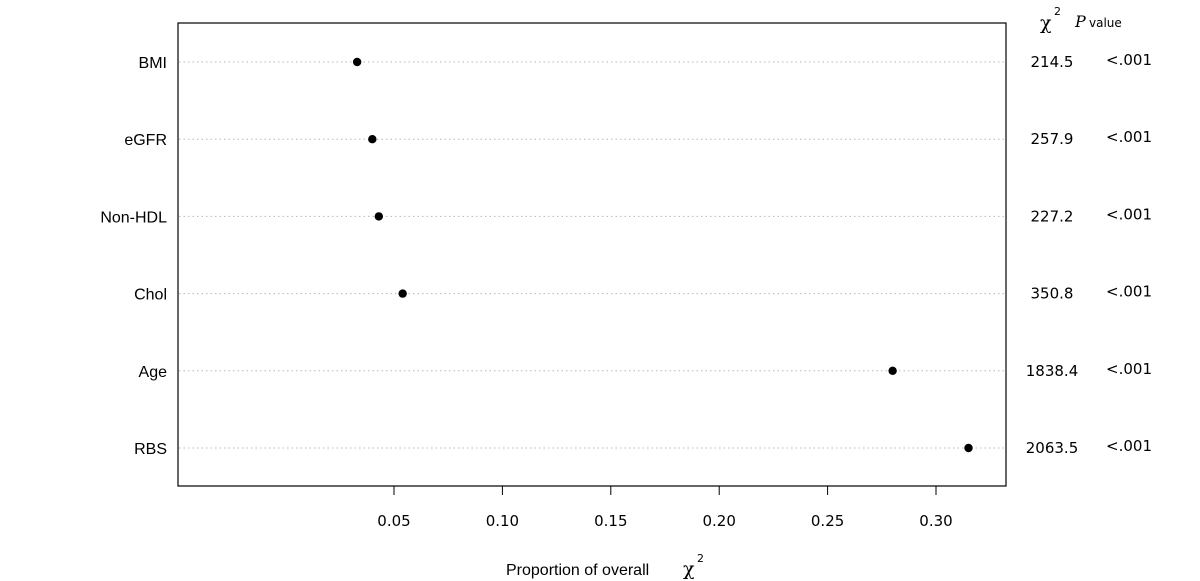  Describe the element at coordinates (153, 372) in the screenshot. I see `row-label: Age` at that location.